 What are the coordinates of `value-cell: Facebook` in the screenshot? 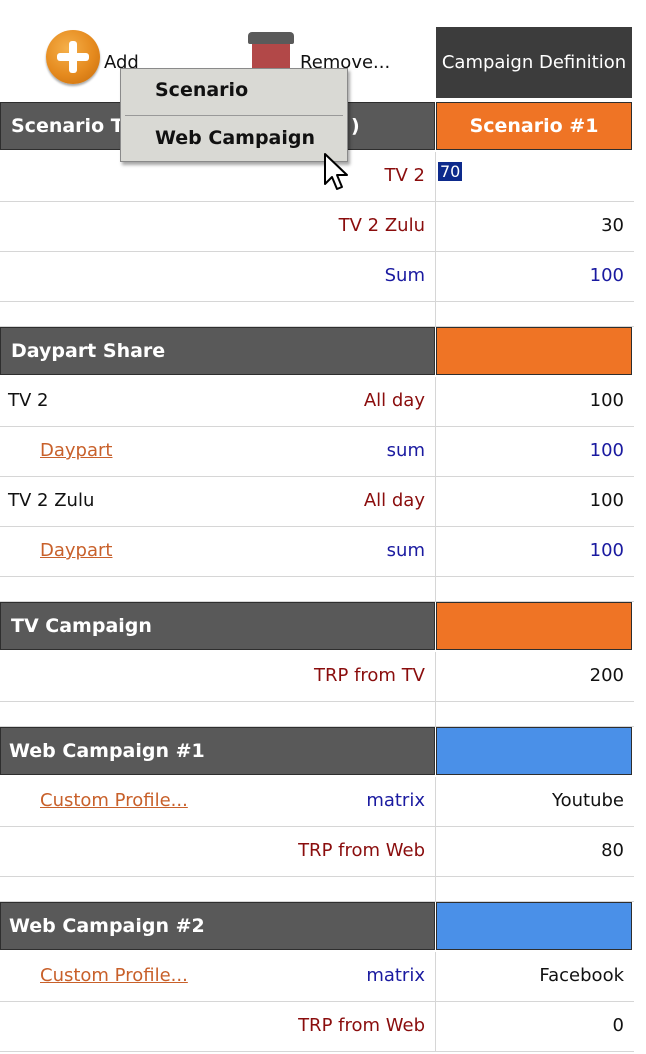 It's located at (535, 976).